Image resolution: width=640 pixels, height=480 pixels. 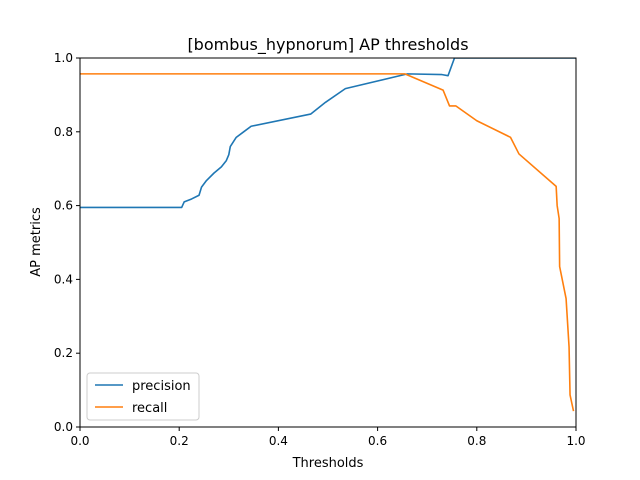 I want to click on x-tick-label: 0.4, so click(x=278, y=441).